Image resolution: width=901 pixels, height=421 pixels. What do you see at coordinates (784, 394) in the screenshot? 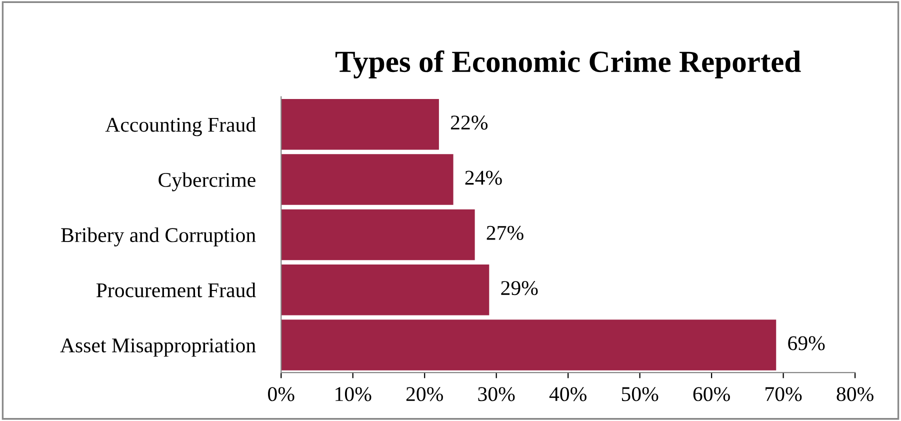
I see `x-tick-label: 70%` at bounding box center [784, 394].